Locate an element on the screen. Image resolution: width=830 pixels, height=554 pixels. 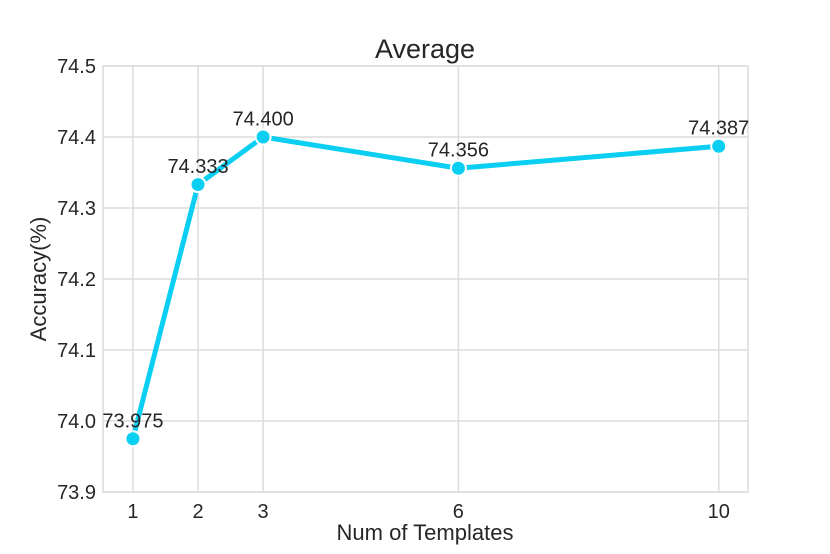
y-tick-label: 74.0 is located at coordinates (76, 422).